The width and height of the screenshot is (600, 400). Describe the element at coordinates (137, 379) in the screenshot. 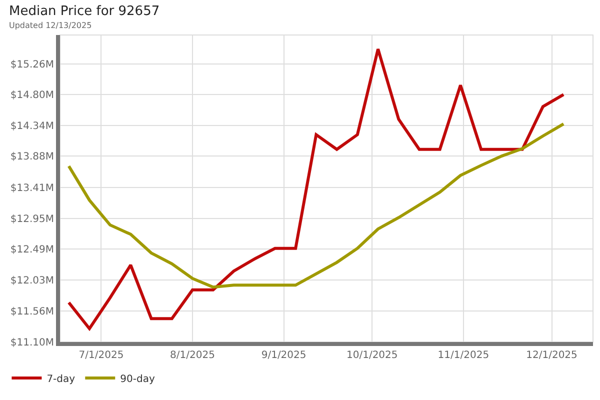

I see `legend-label: 90-day` at that location.